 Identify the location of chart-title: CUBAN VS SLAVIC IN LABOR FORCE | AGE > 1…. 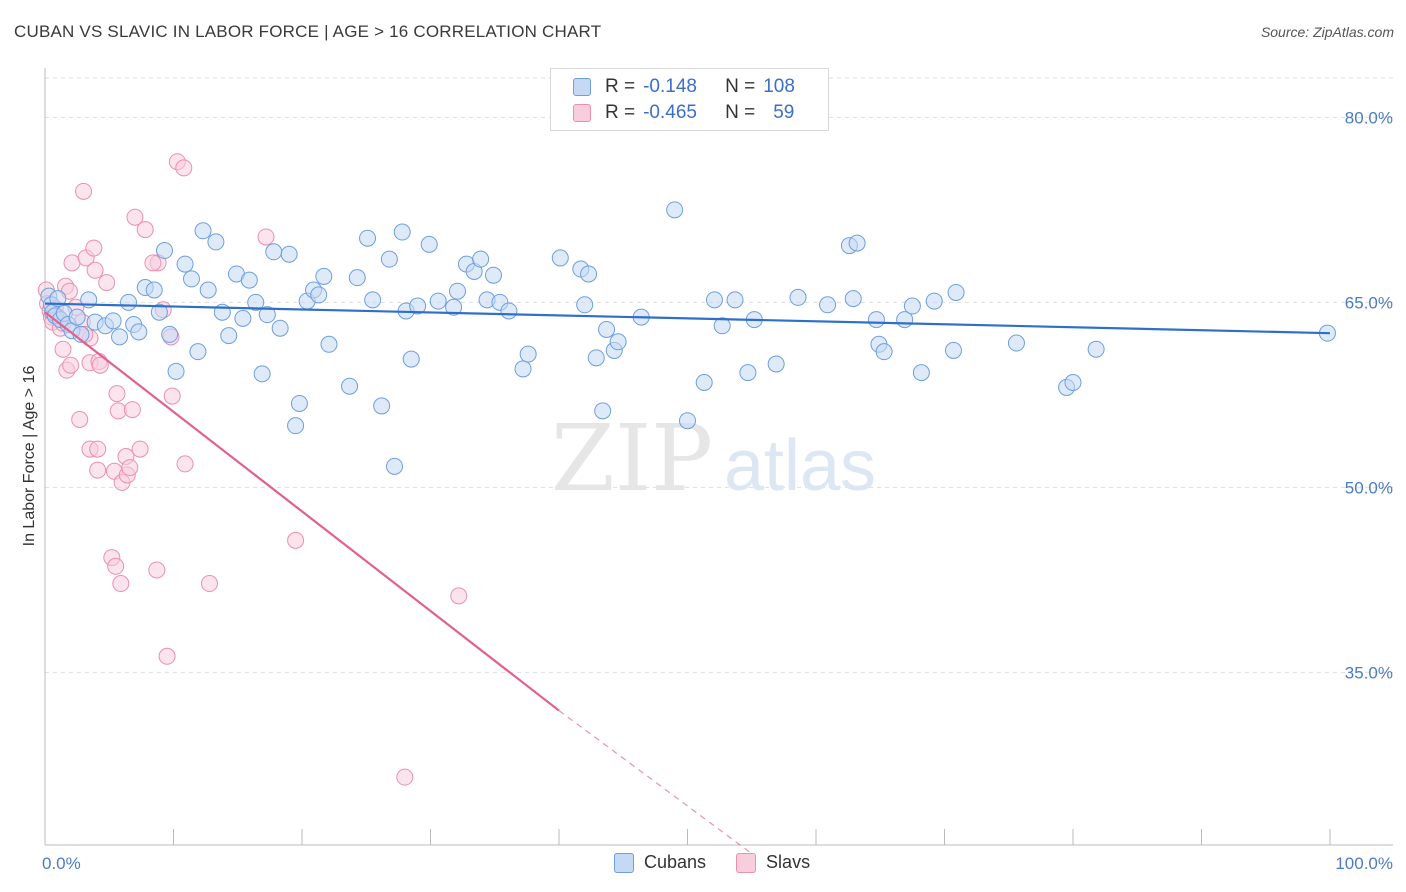
(308, 31).